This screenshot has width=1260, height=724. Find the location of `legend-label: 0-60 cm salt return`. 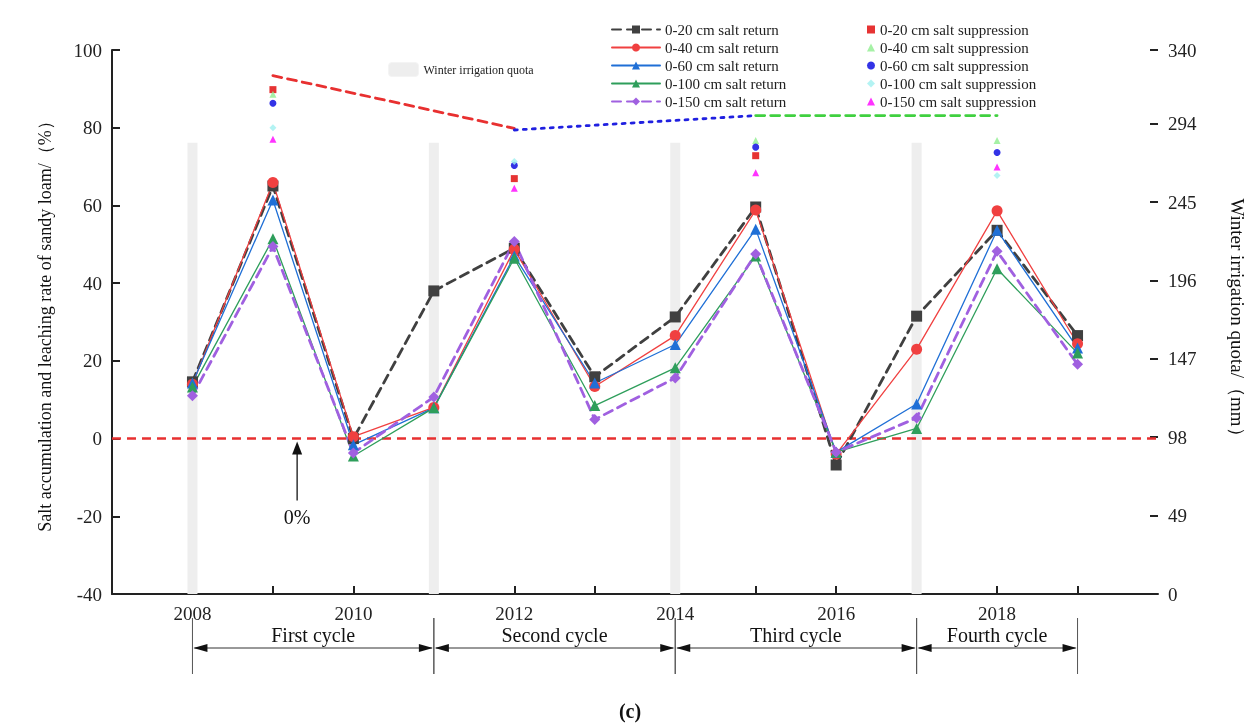

legend-label: 0-60 cm salt return is located at coordinates (722, 65).